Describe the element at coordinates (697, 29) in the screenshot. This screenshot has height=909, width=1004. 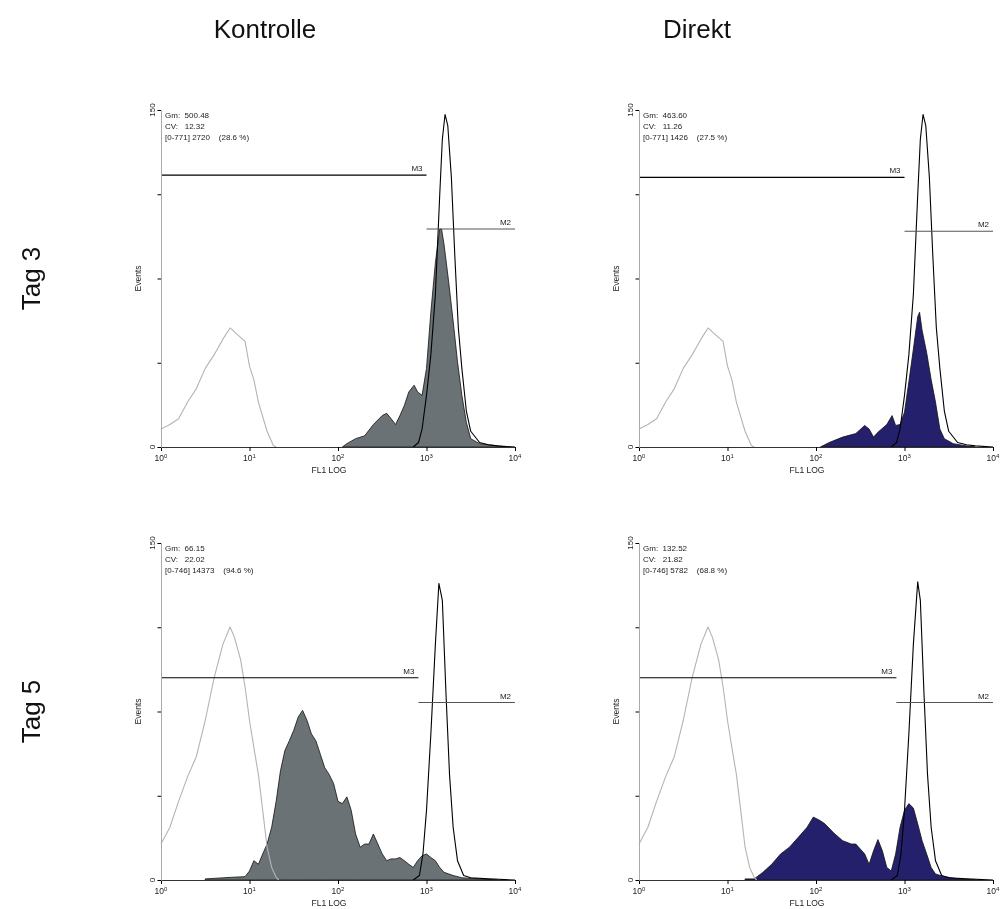
I see `chart-title: Direkt` at that location.